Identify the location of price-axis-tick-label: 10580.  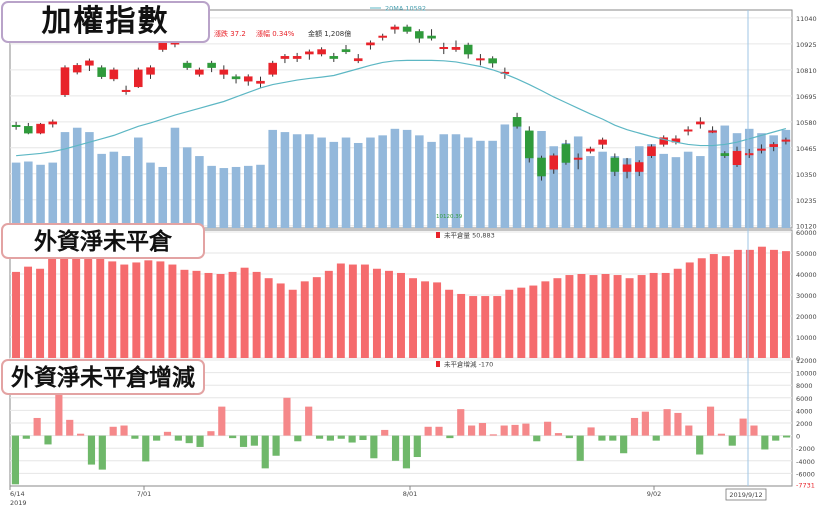
(806, 123).